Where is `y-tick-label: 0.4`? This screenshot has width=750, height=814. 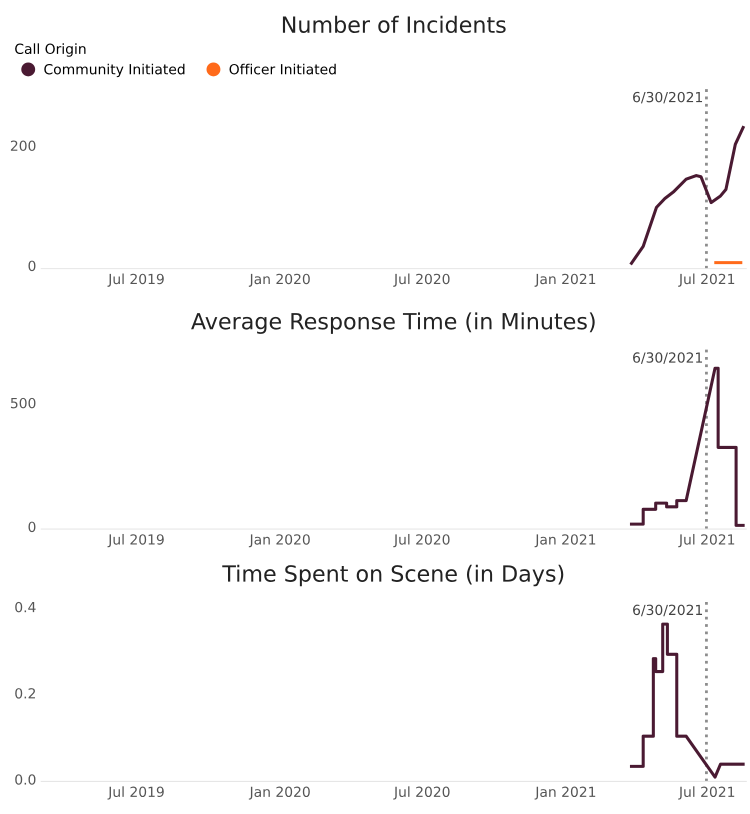
y-tick-label: 0.4 is located at coordinates (25, 607).